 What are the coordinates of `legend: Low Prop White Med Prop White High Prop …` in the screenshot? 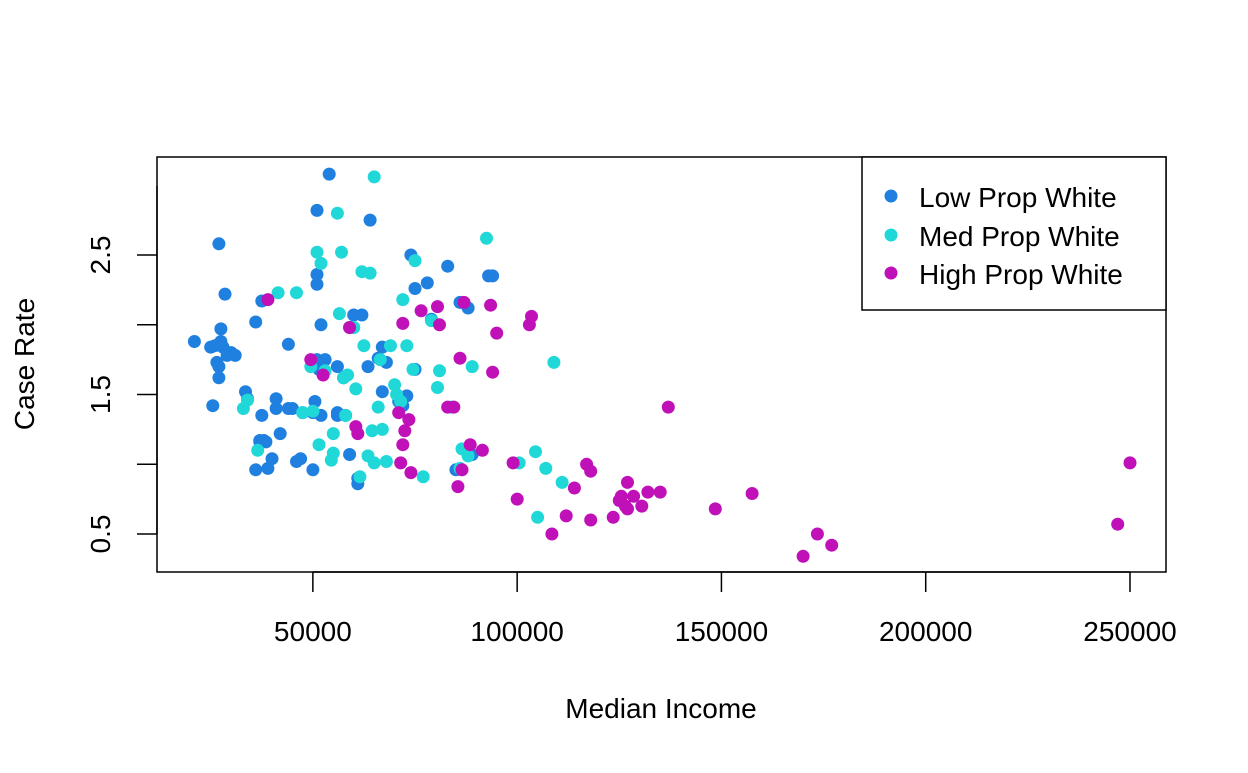 It's located at (1014, 233).